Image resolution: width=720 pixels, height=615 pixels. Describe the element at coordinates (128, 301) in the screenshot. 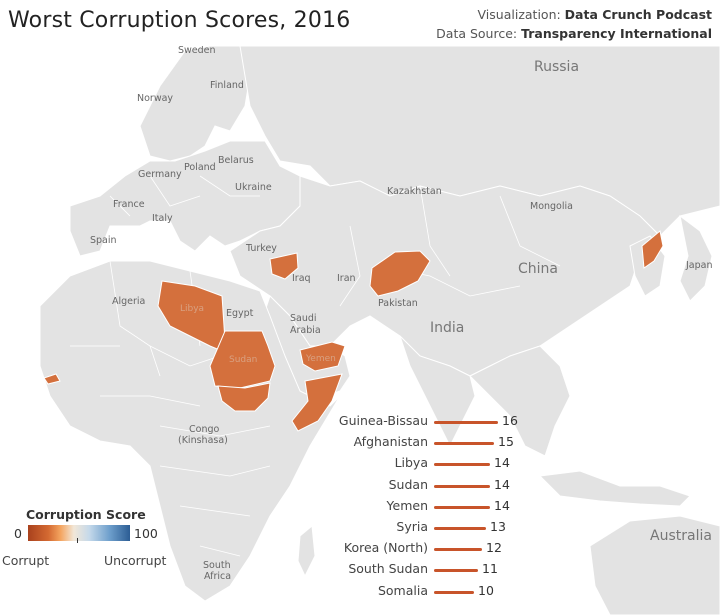

I see `label-algeria: Algeria` at that location.